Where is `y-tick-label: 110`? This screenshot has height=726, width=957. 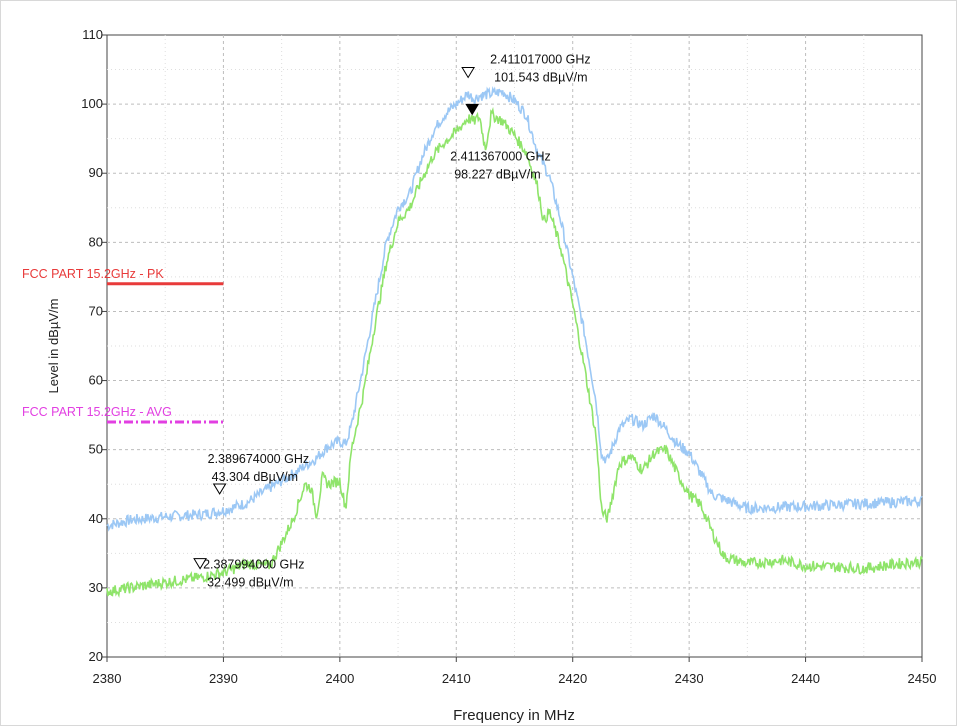 y-tick-label: 110 is located at coordinates (92, 34).